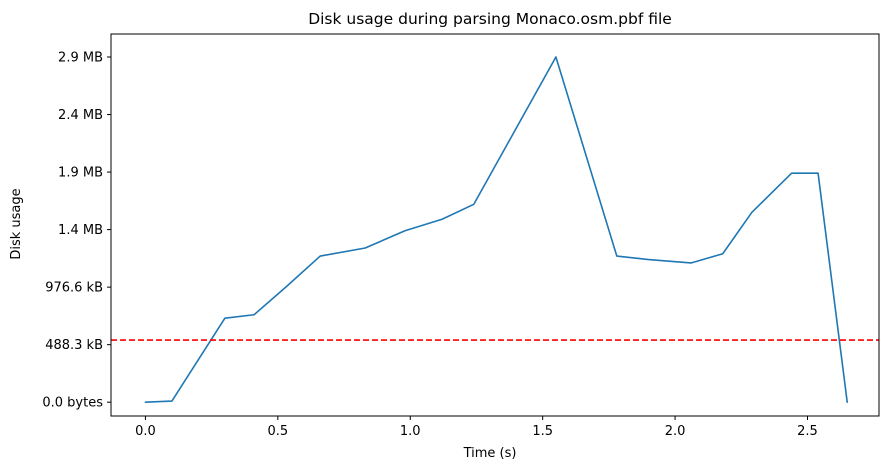  What do you see at coordinates (80, 173) in the screenshot?
I see `y-tick-label: 1.9 MB` at bounding box center [80, 173].